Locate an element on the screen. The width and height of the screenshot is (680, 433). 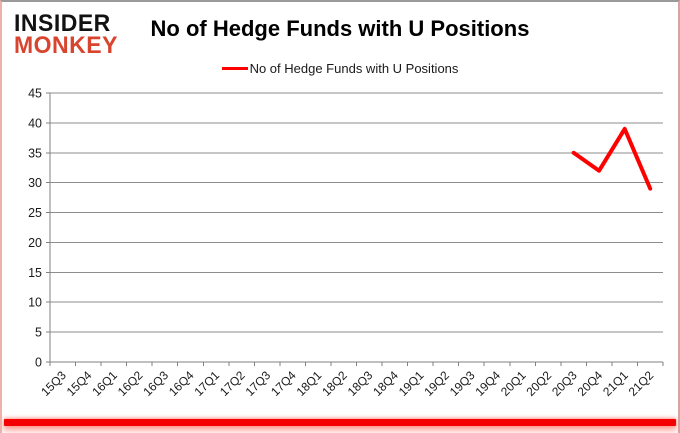
x-axis-label: 21Q2 is located at coordinates (641, 383).